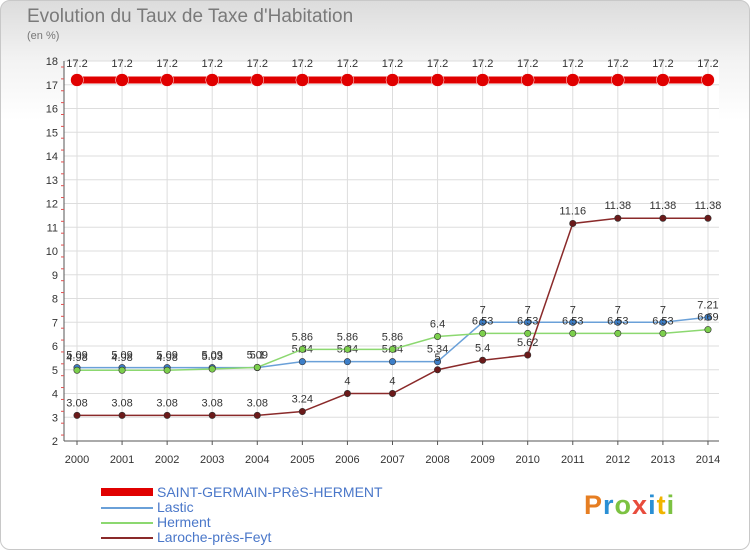 The image size is (750, 550). What do you see at coordinates (270, 492) in the screenshot?
I see `legend-label: SAINT-GERMAIN-PRèS-HERMENT` at bounding box center [270, 492].